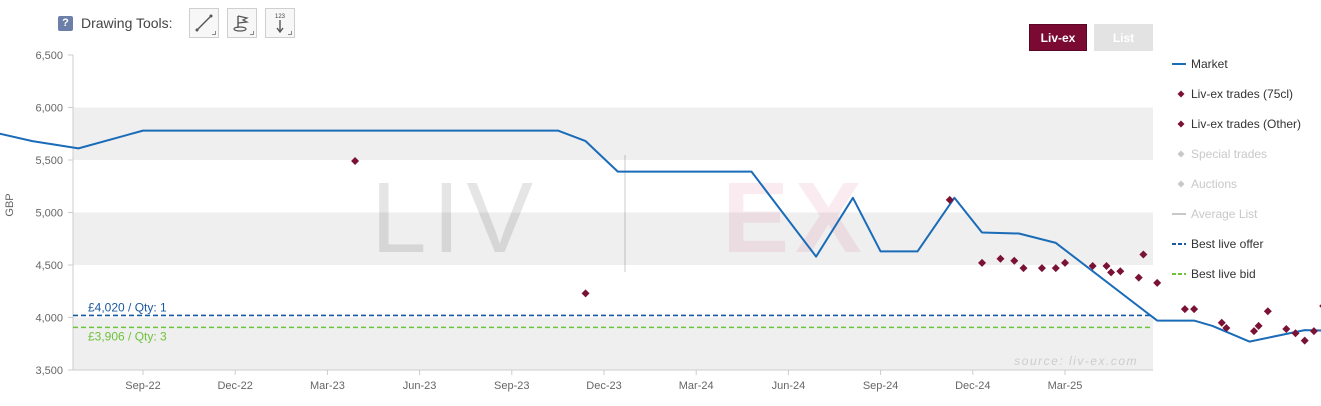  Describe the element at coordinates (1058, 37) in the screenshot. I see `liv-ex-mode-button: Liv-ex` at that location.